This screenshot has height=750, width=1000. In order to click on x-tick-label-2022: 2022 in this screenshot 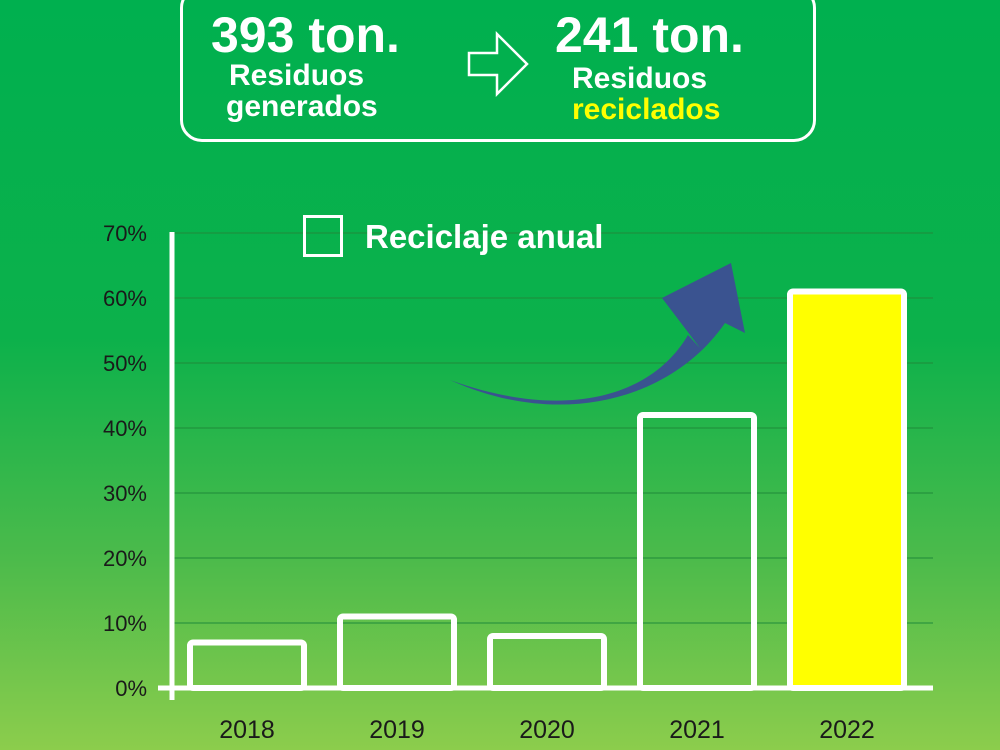, I will do `click(847, 730)`.